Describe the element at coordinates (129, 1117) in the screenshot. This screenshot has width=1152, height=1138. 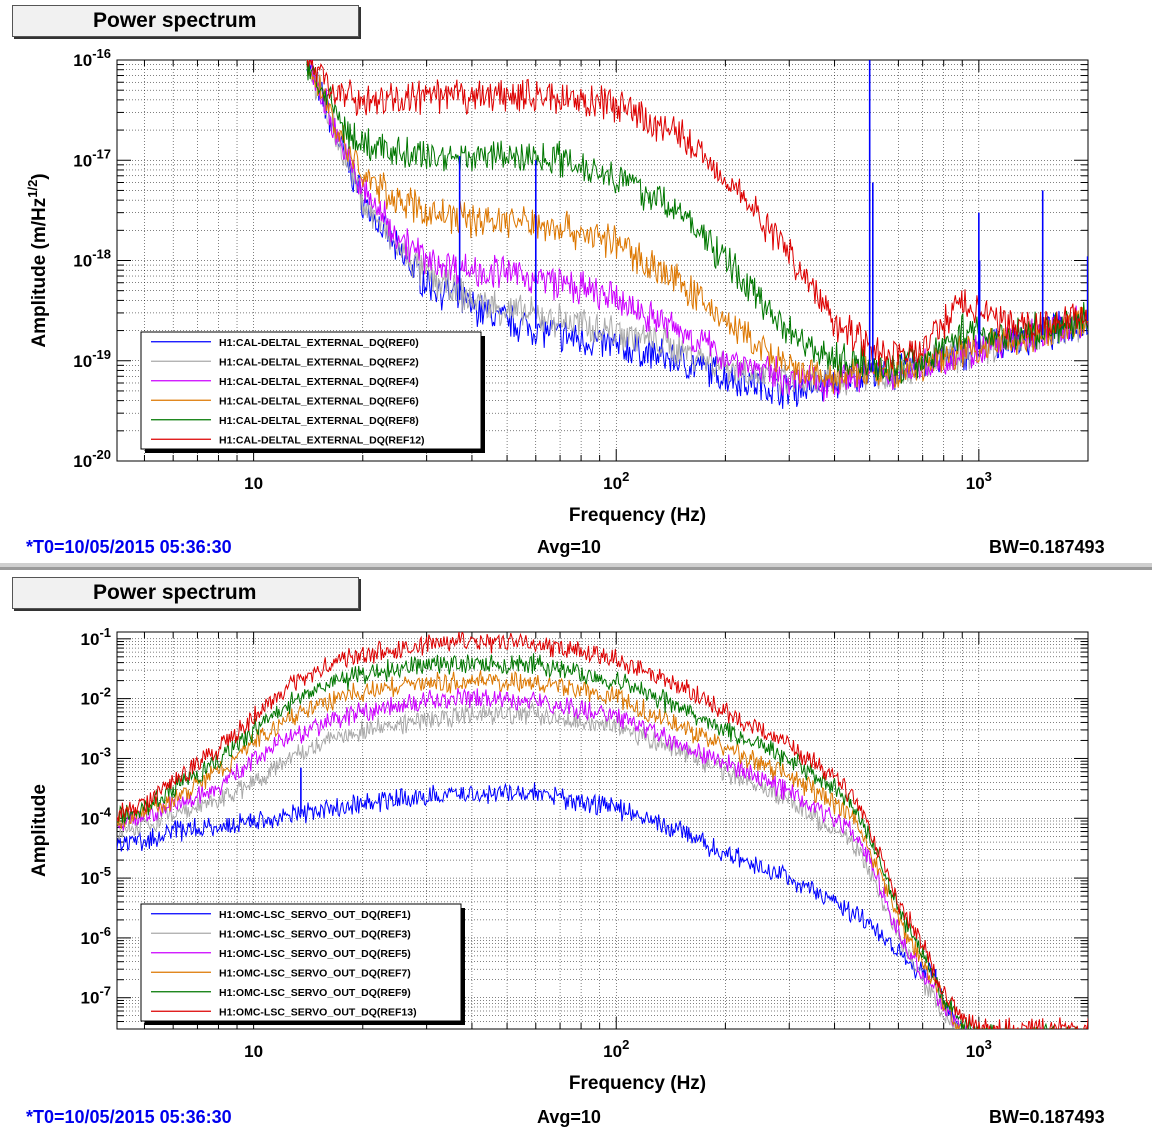
I see `bottom-t0-label: *T0=10/05/2015 05:36:30` at that location.